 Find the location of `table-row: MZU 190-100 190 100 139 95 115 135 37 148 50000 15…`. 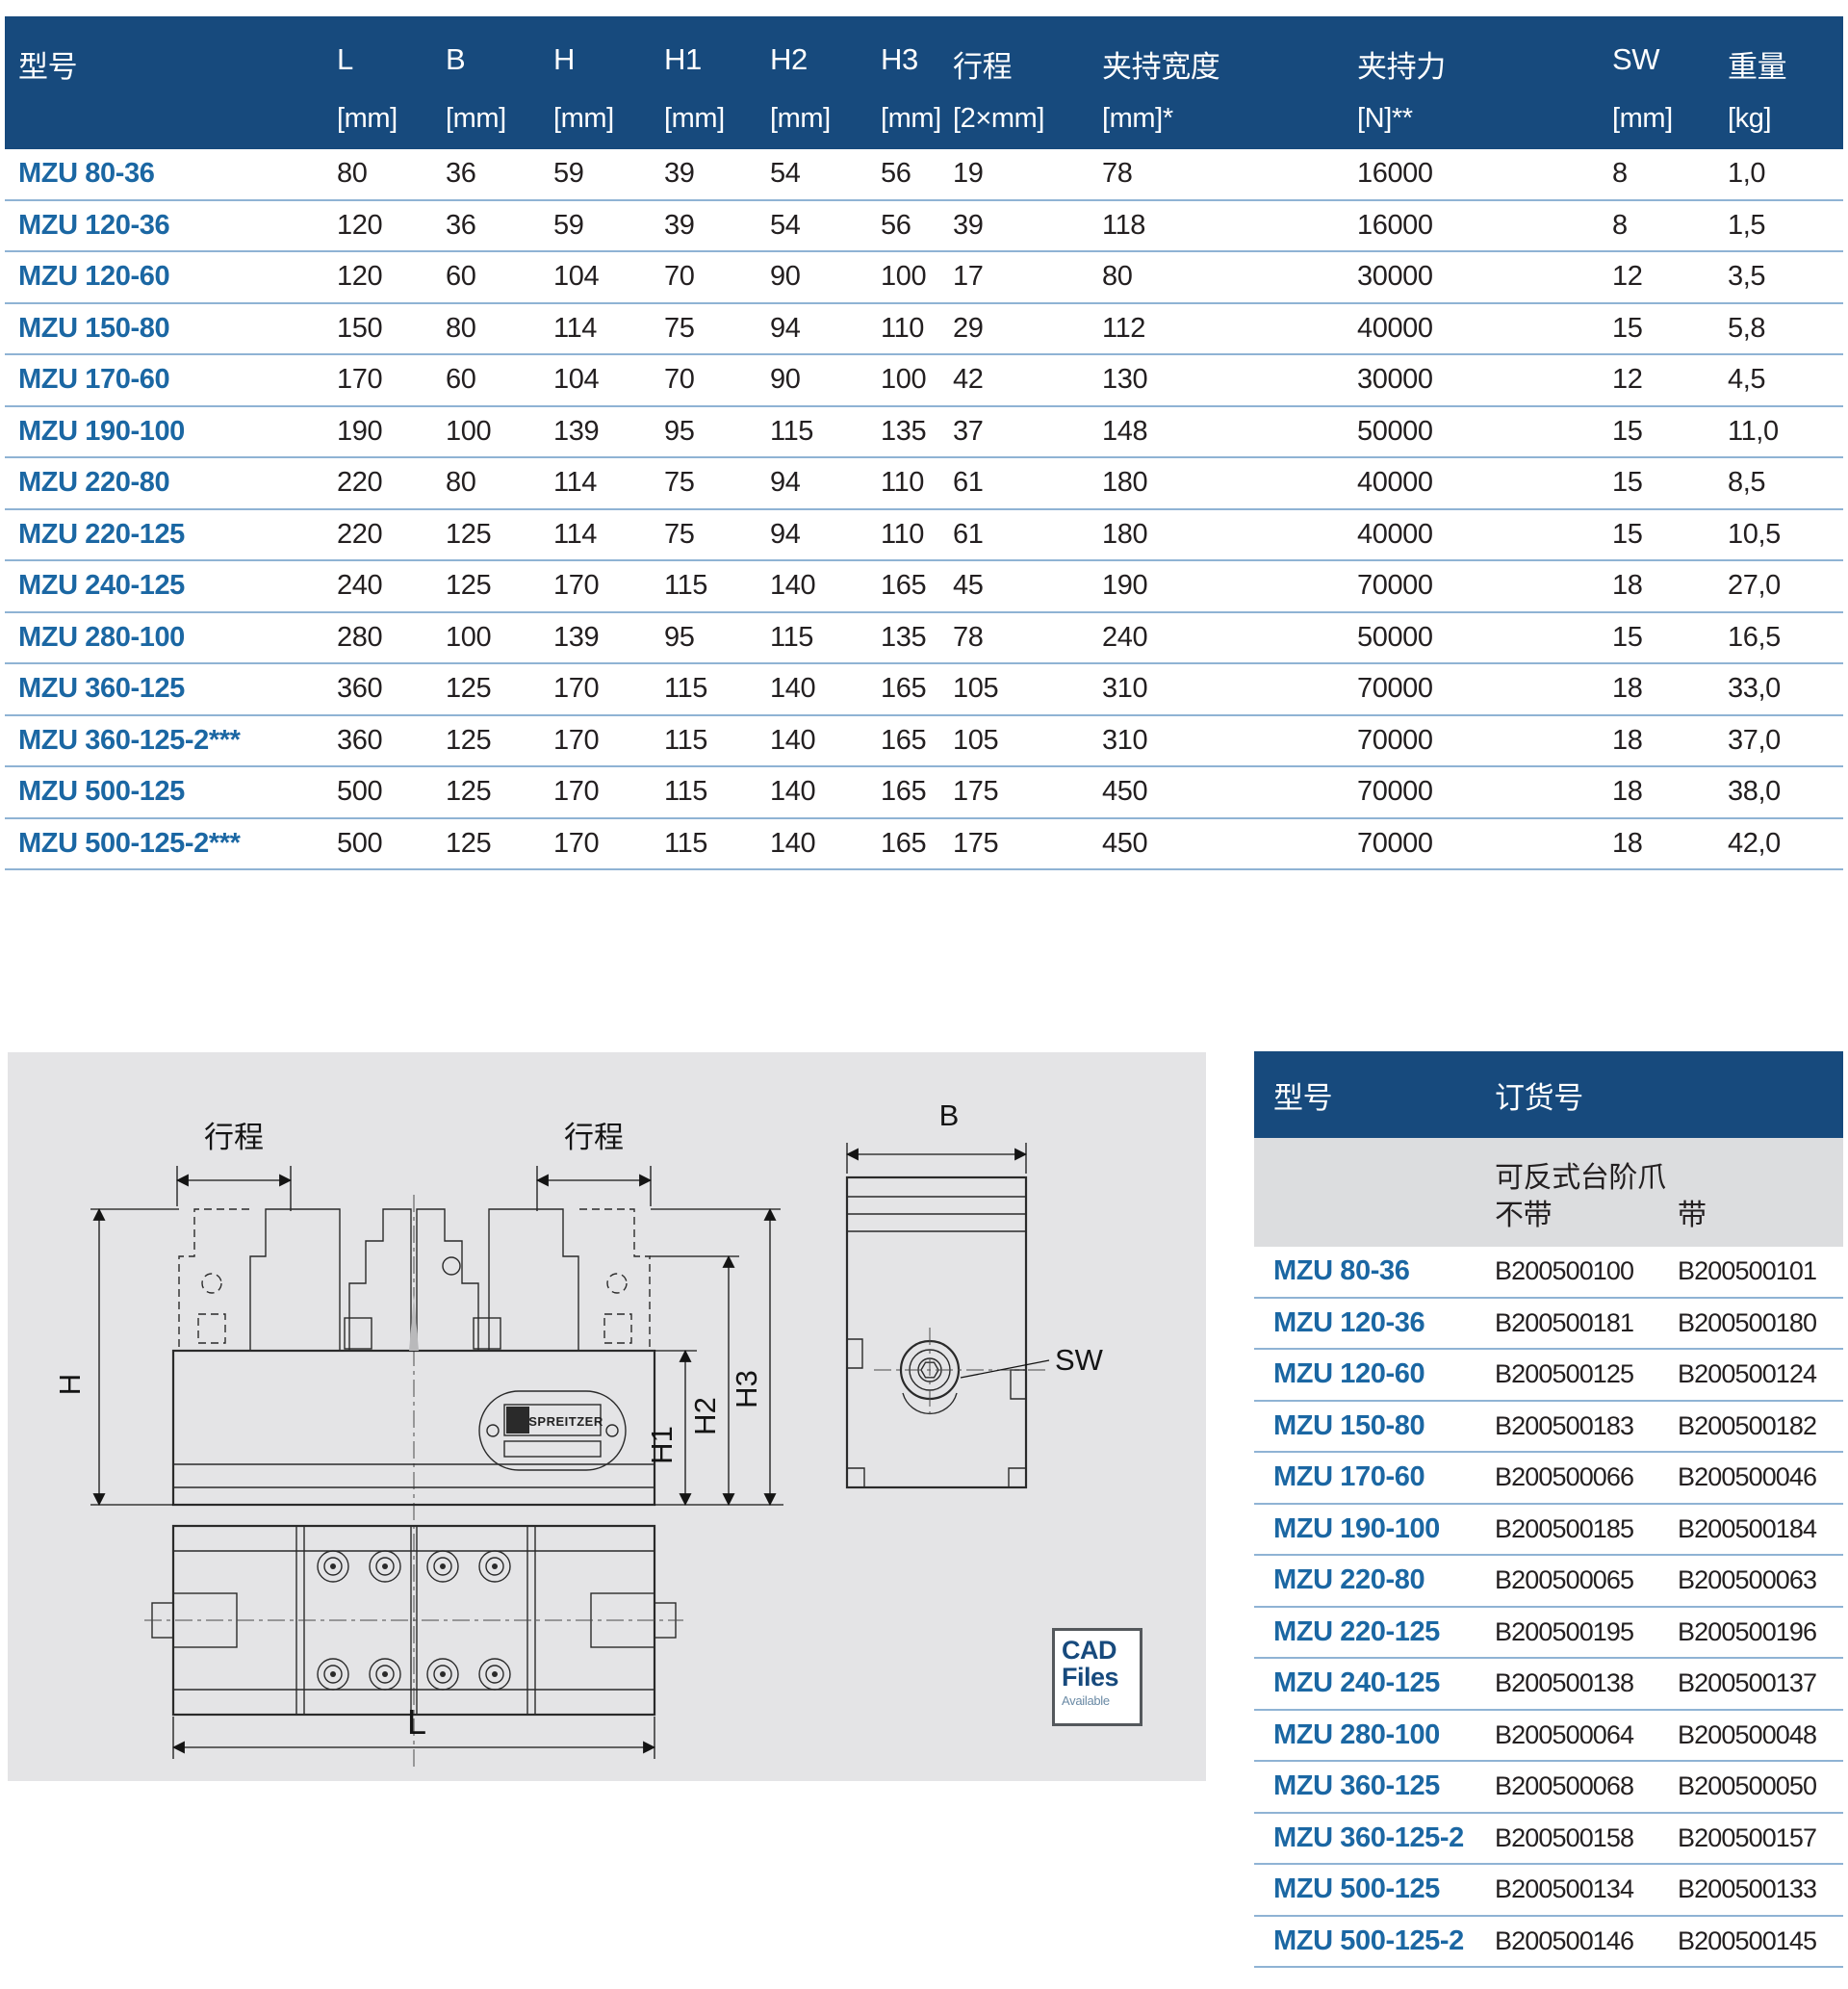

table-row: MZU 190-100 190 100 139 95 115 135 37 148 50000 15… is located at coordinates (924, 432).